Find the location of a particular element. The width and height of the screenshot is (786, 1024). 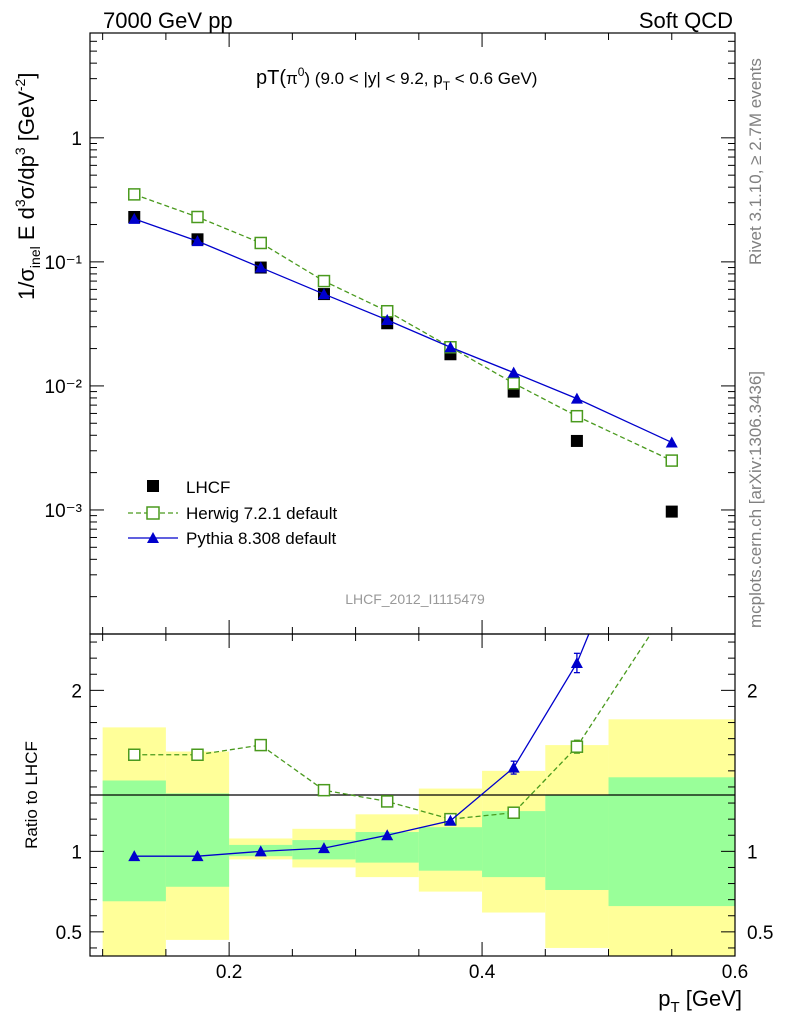

ratio-y-axis-label: Ratio to LHCF is located at coordinates (31, 795).